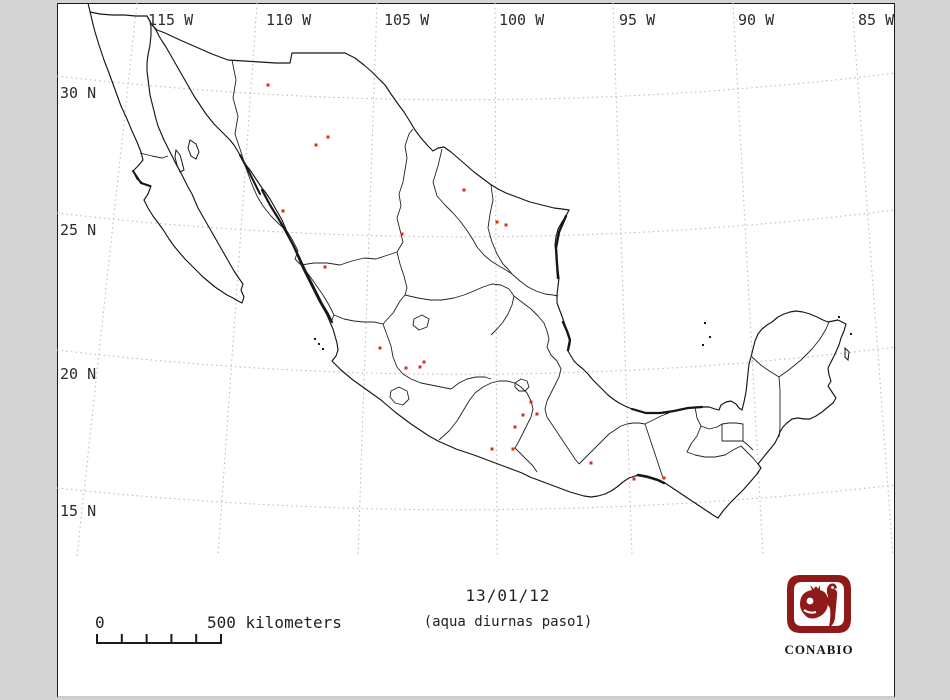  What do you see at coordinates (522, 20) in the screenshot?
I see `longitude-label: 100 W` at bounding box center [522, 20].